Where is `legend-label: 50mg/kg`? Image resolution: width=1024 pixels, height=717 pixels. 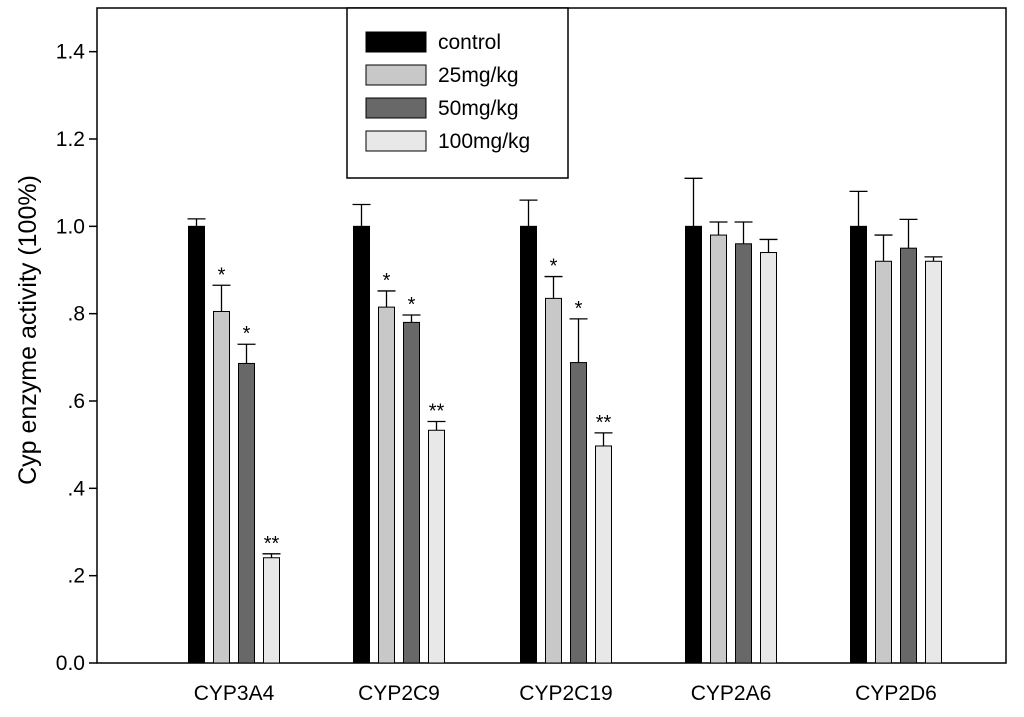 legend-label: 50mg/kg is located at coordinates (478, 108).